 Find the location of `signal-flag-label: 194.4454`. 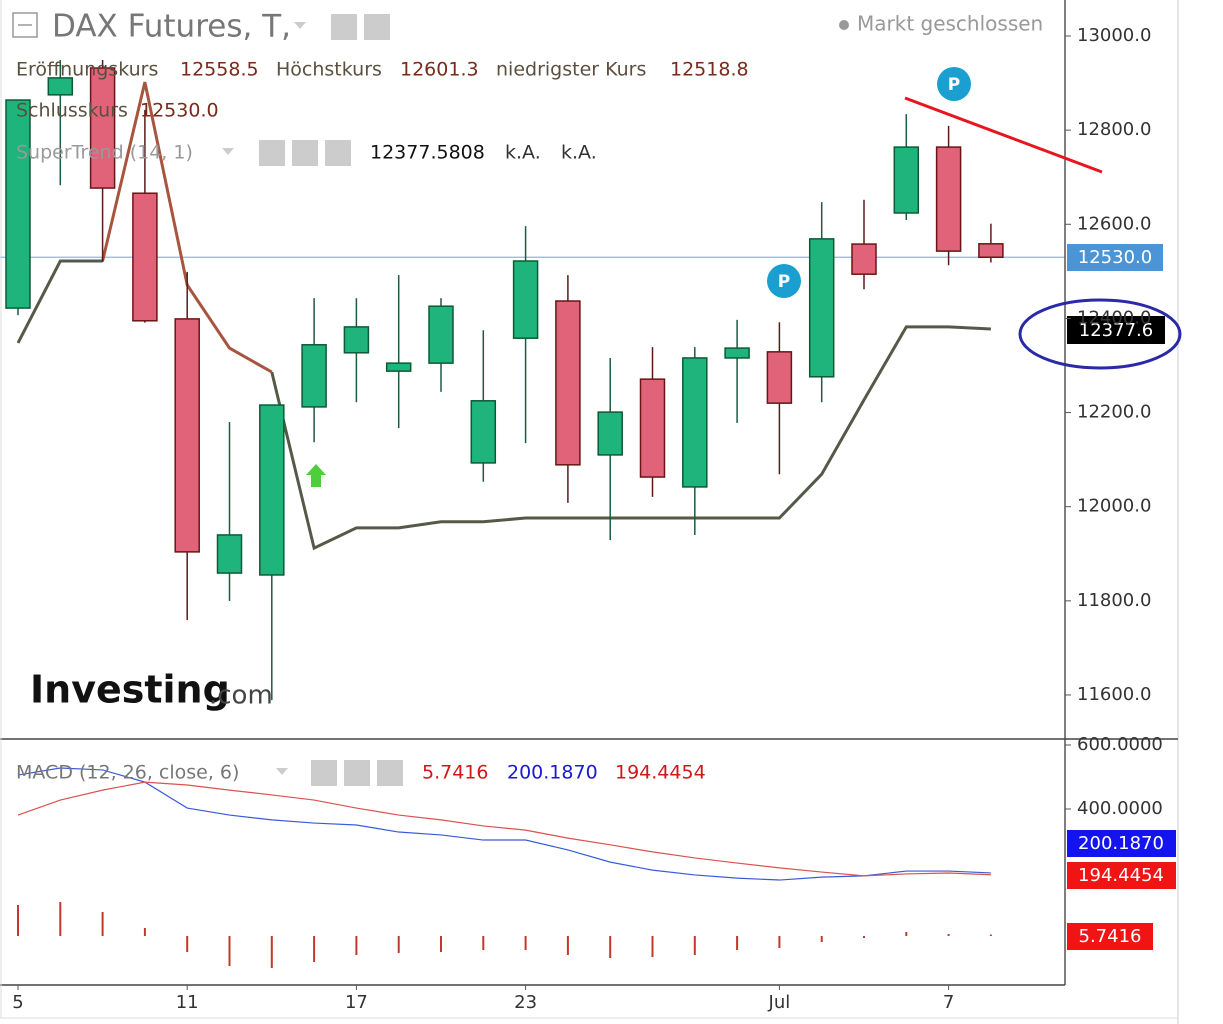

signal-flag-label: 194.4454 is located at coordinates (1121, 875).